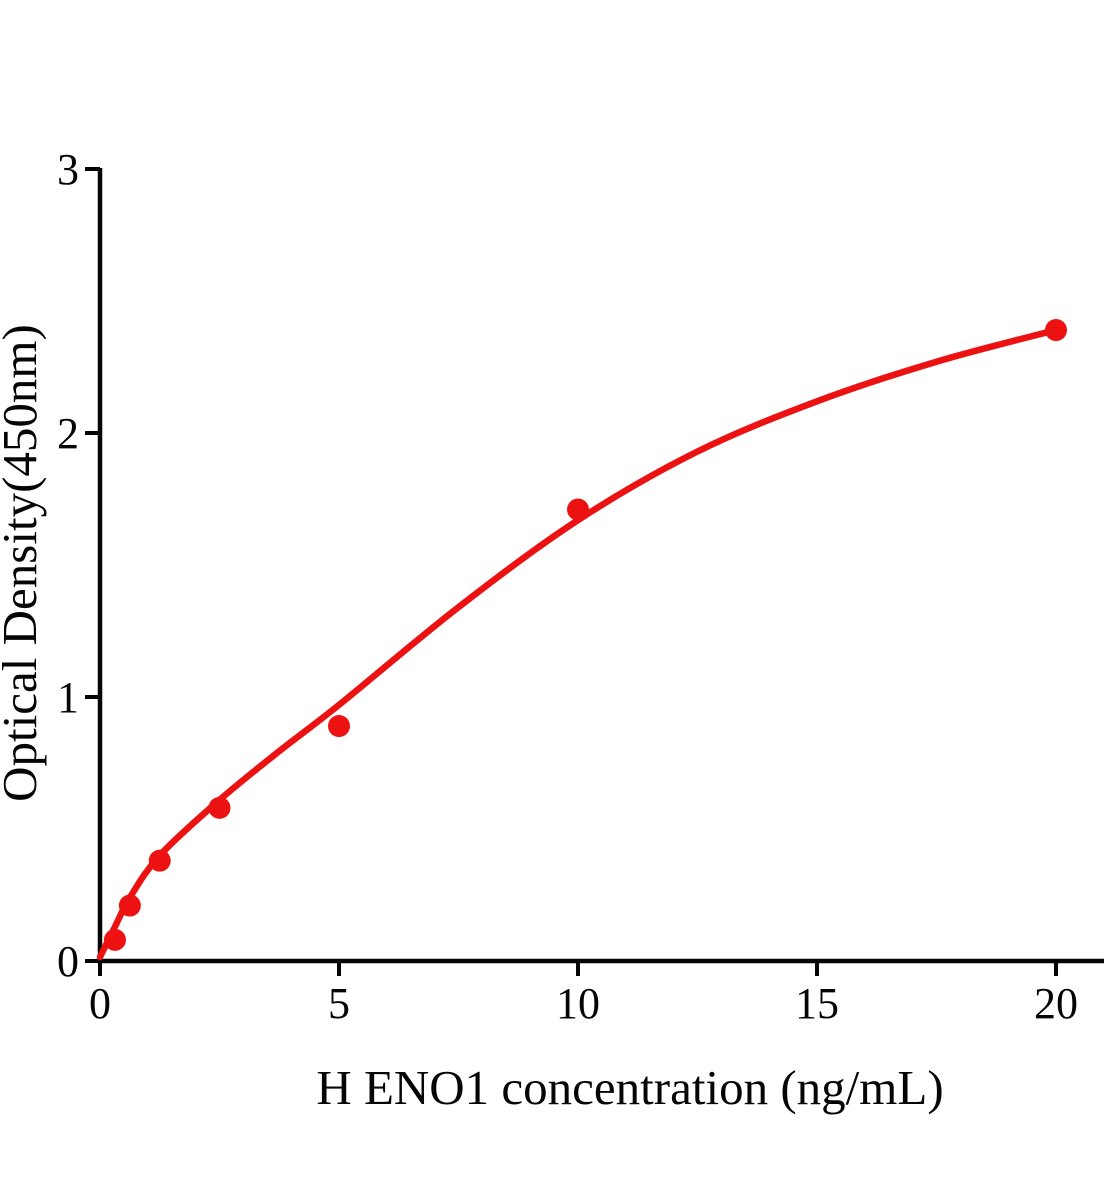  I want to click on y-tick-label: 0, so click(68, 961).